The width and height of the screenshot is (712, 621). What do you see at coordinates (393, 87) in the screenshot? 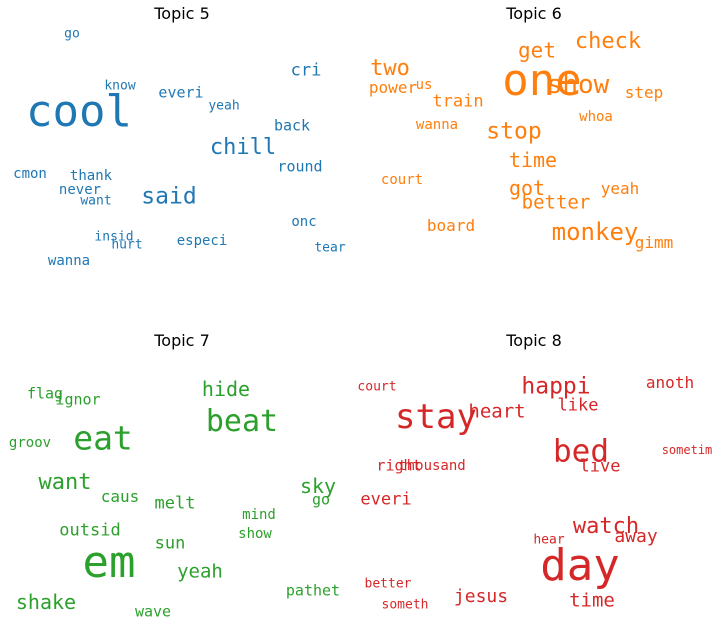
I see `cloud-word: power` at bounding box center [393, 87].